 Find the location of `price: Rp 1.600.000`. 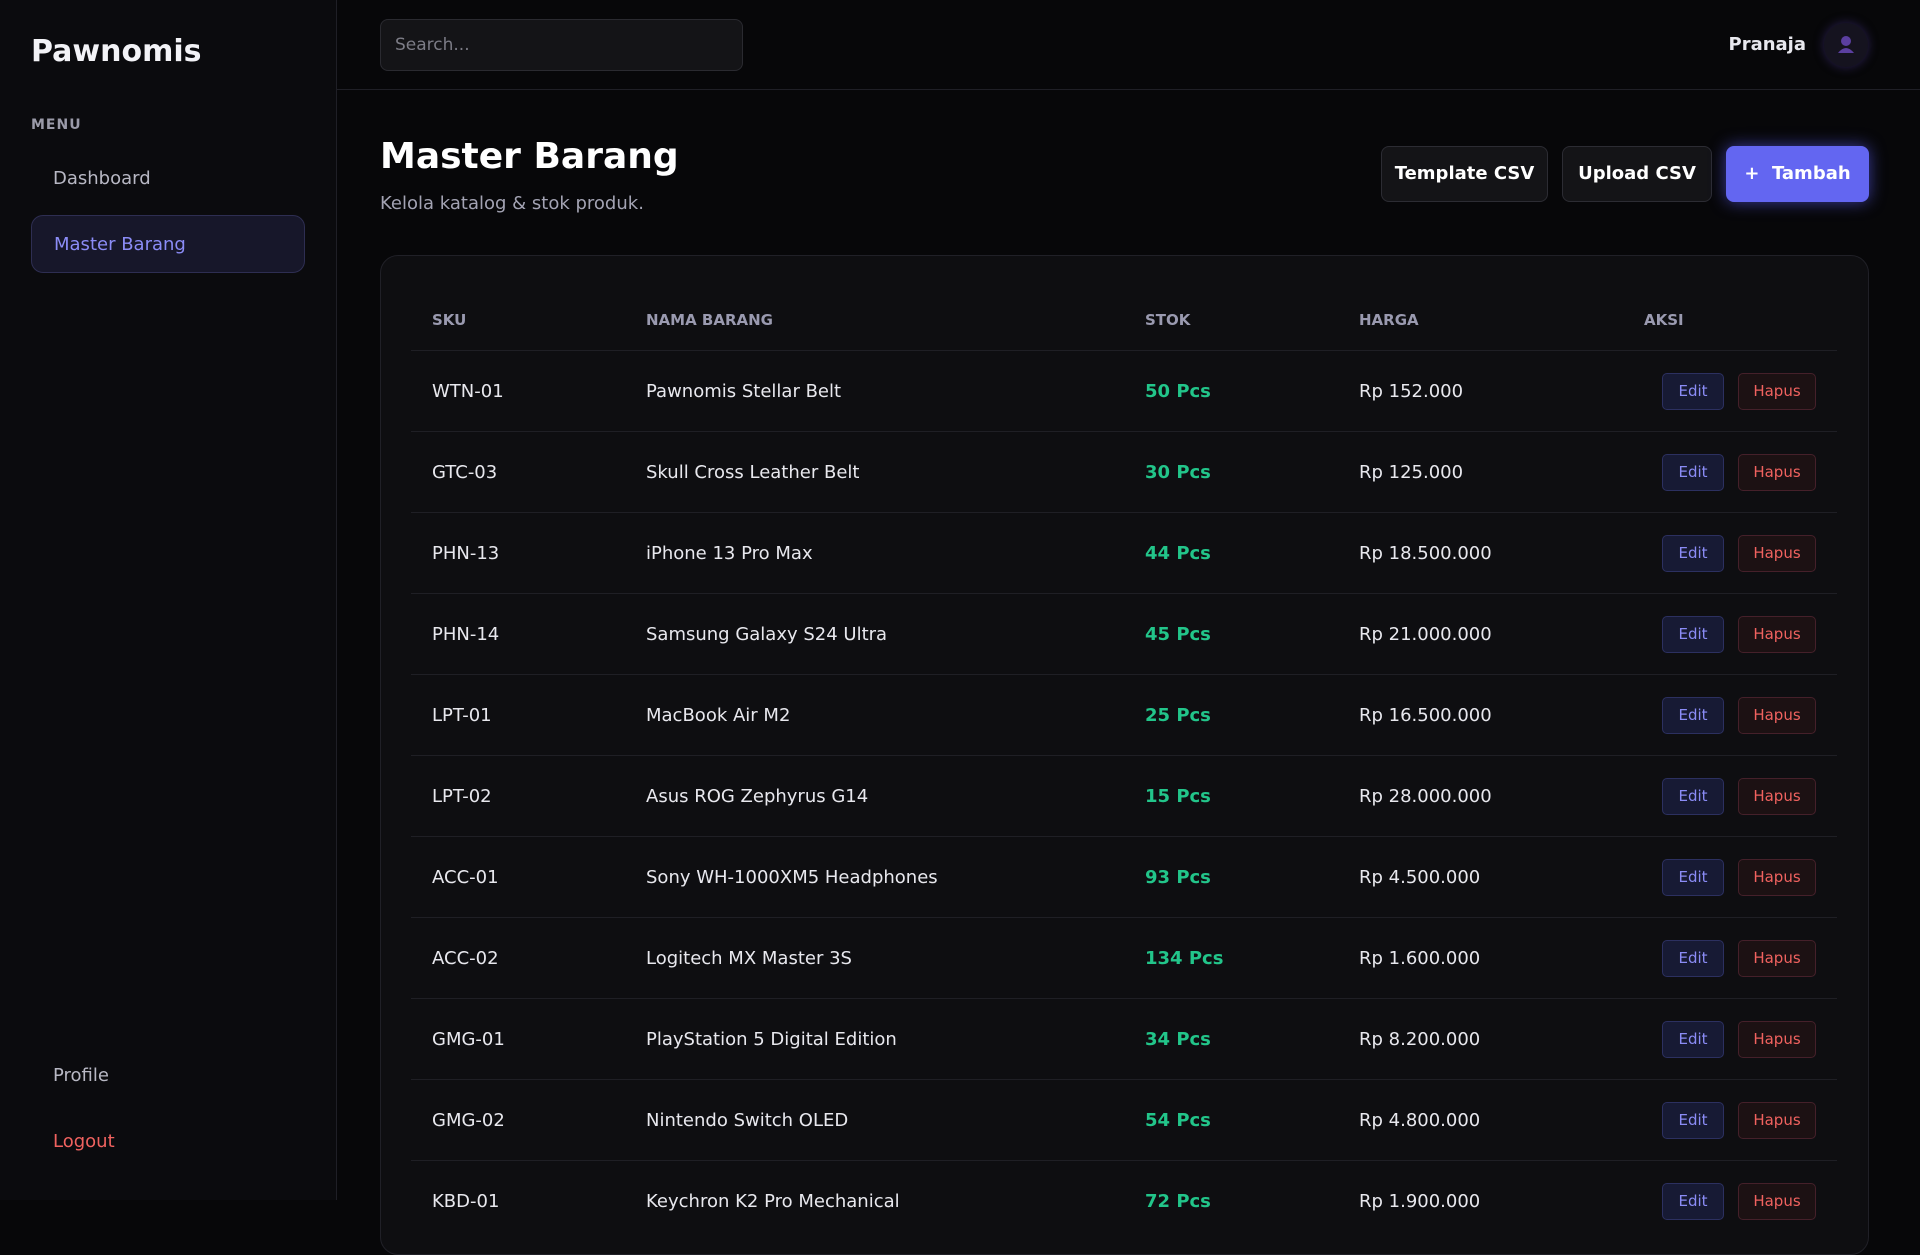

price: Rp 1.600.000 is located at coordinates (1420, 958).